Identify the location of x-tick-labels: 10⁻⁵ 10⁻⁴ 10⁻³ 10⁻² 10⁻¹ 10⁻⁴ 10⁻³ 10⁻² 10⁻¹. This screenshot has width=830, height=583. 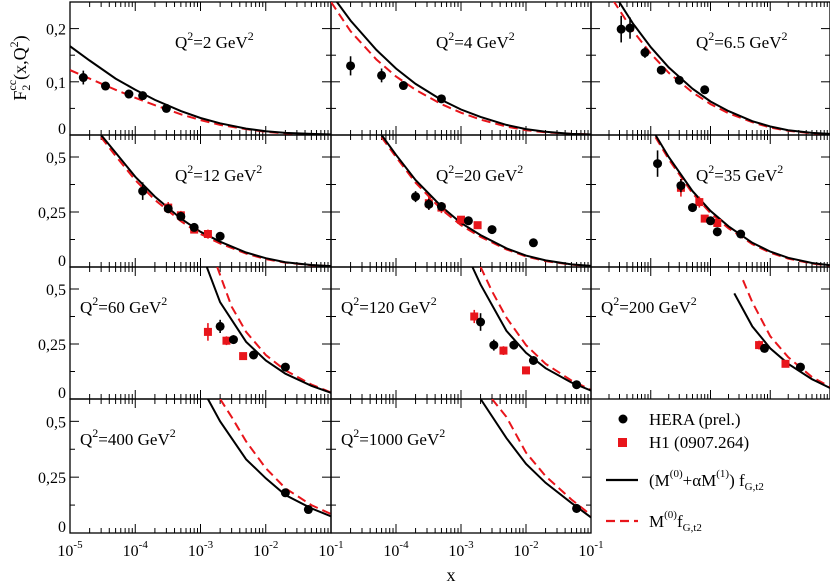
(330, 549).